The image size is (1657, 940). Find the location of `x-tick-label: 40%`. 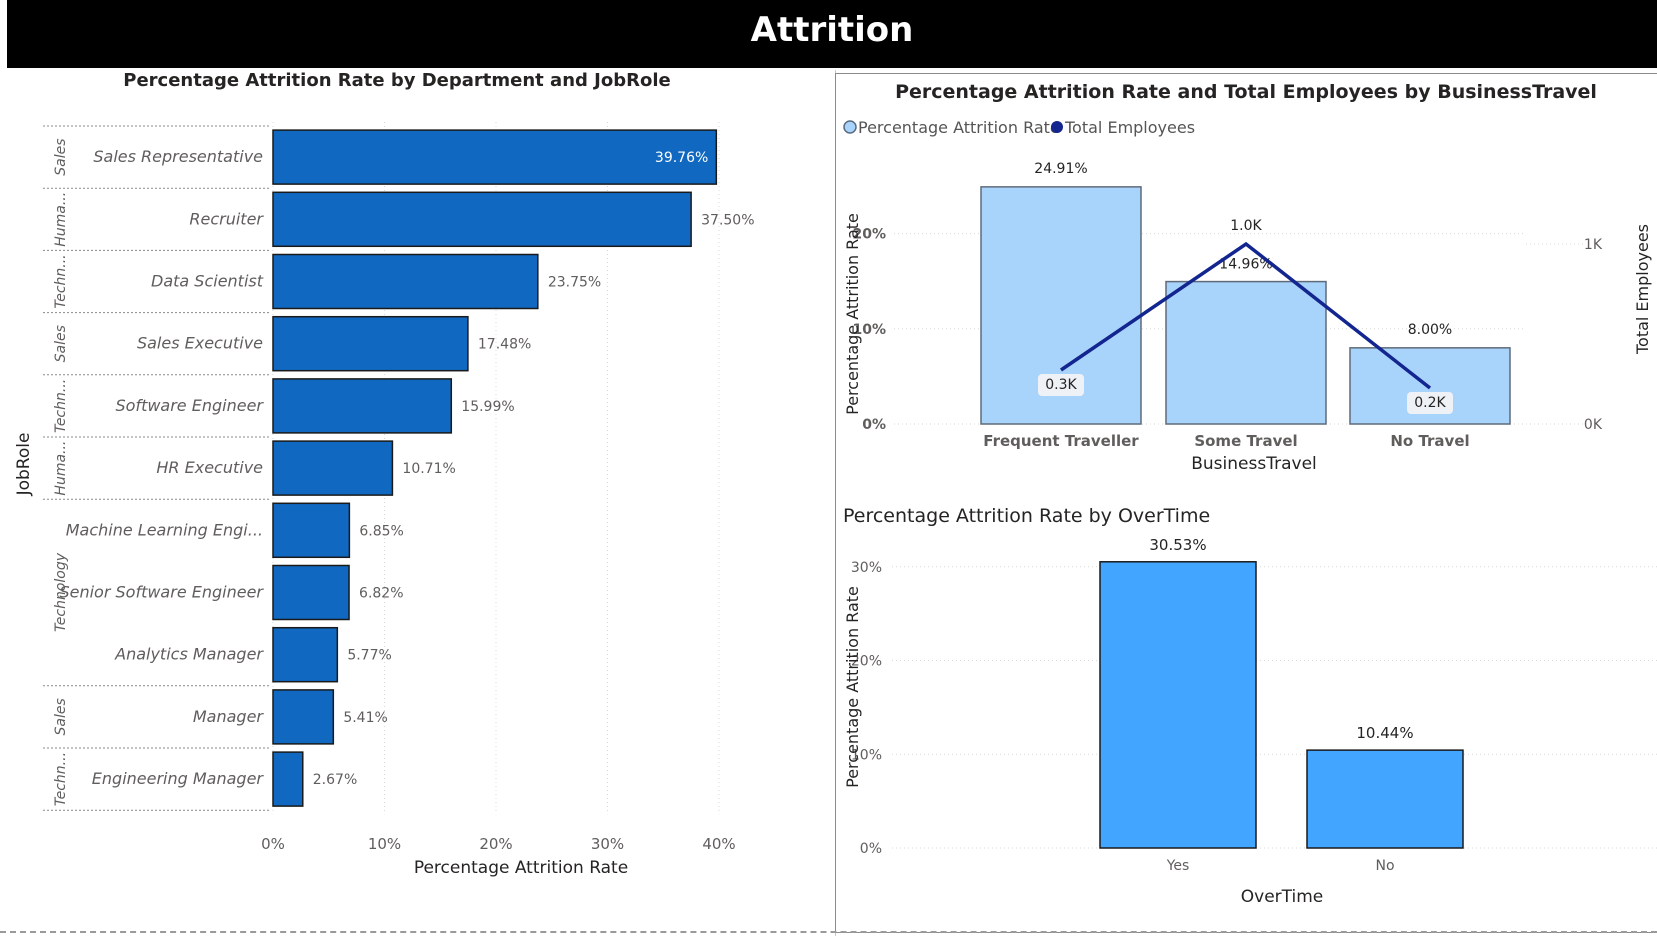

x-tick-label: 40% is located at coordinates (718, 844).